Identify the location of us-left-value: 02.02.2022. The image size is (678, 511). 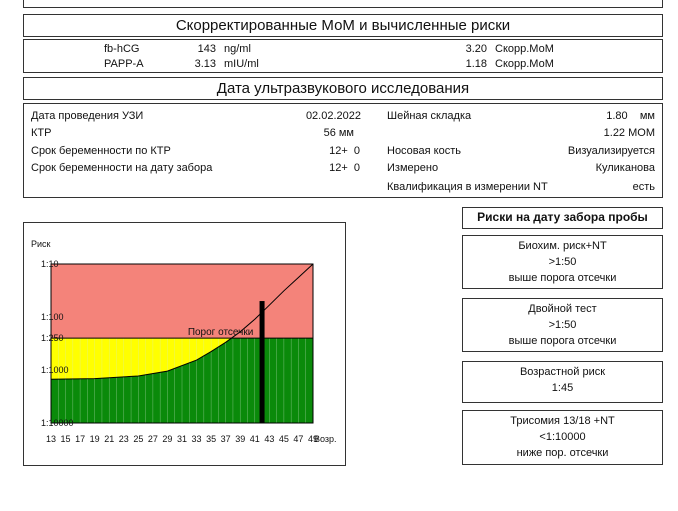
(333, 116).